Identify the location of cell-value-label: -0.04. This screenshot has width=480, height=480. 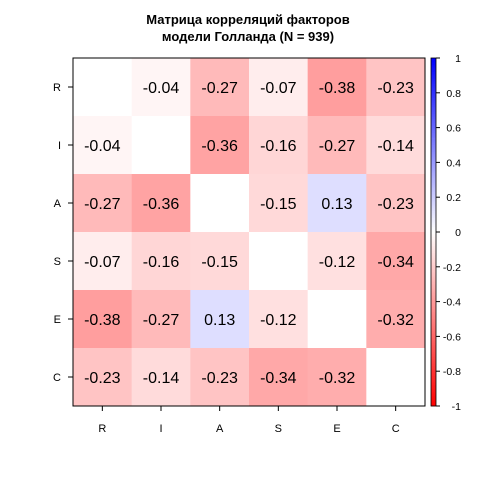
(161, 88).